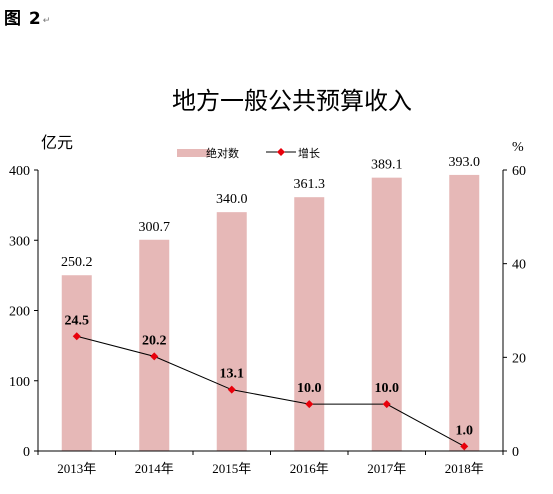 This screenshot has width=553, height=494. Describe the element at coordinates (310, 184) in the screenshot. I see `bar-value-label: 361.3` at that location.